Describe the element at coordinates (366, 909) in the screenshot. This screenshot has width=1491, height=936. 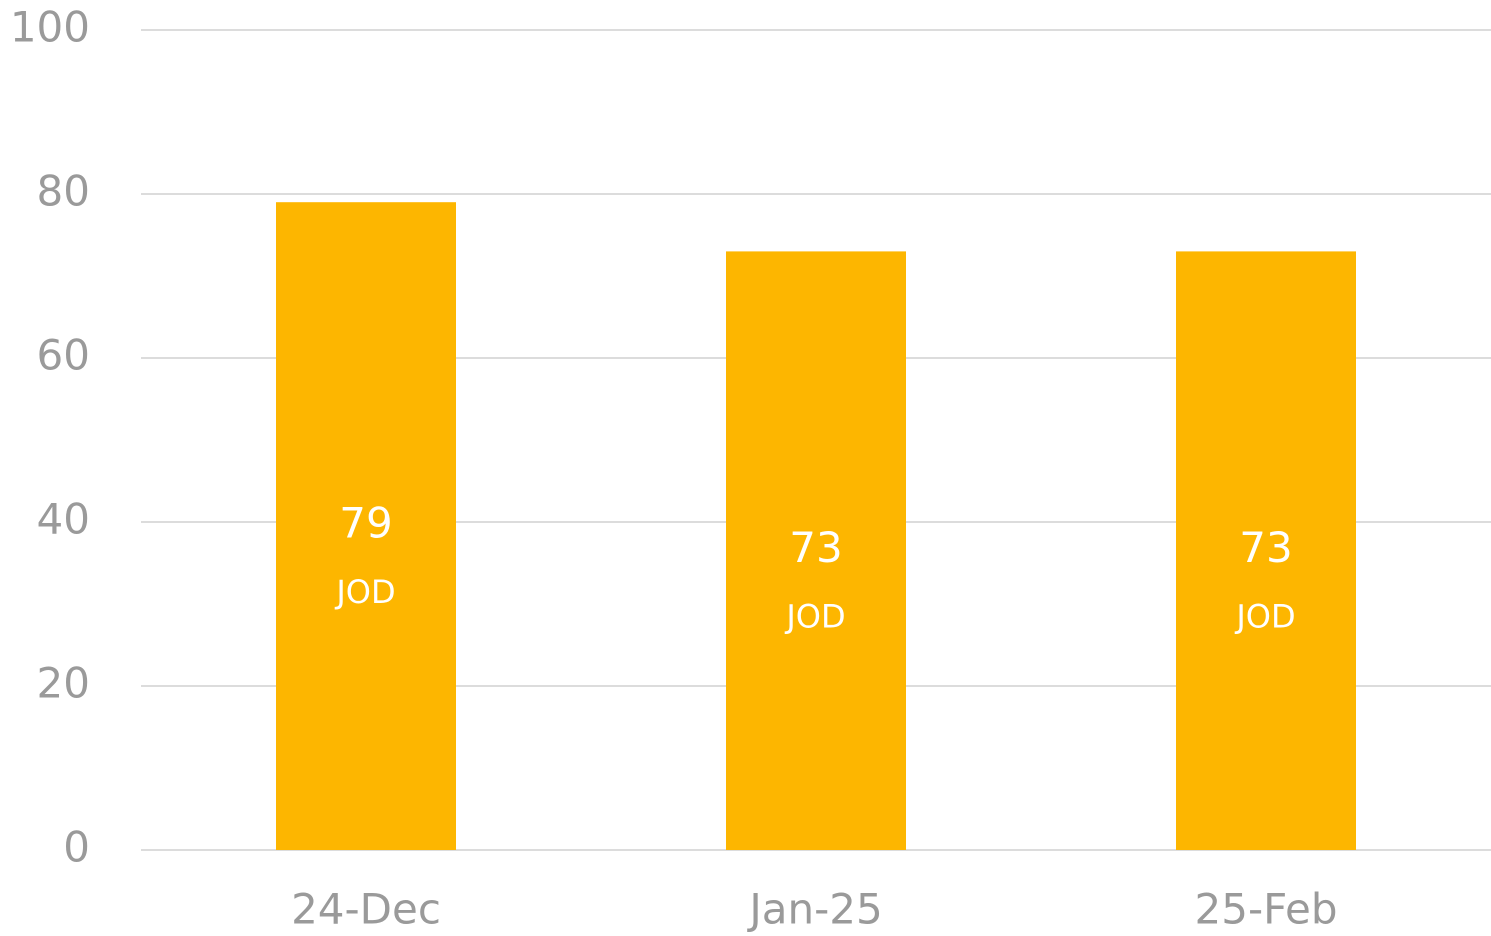
I see `x-tick-label: 24-Dec` at that location.